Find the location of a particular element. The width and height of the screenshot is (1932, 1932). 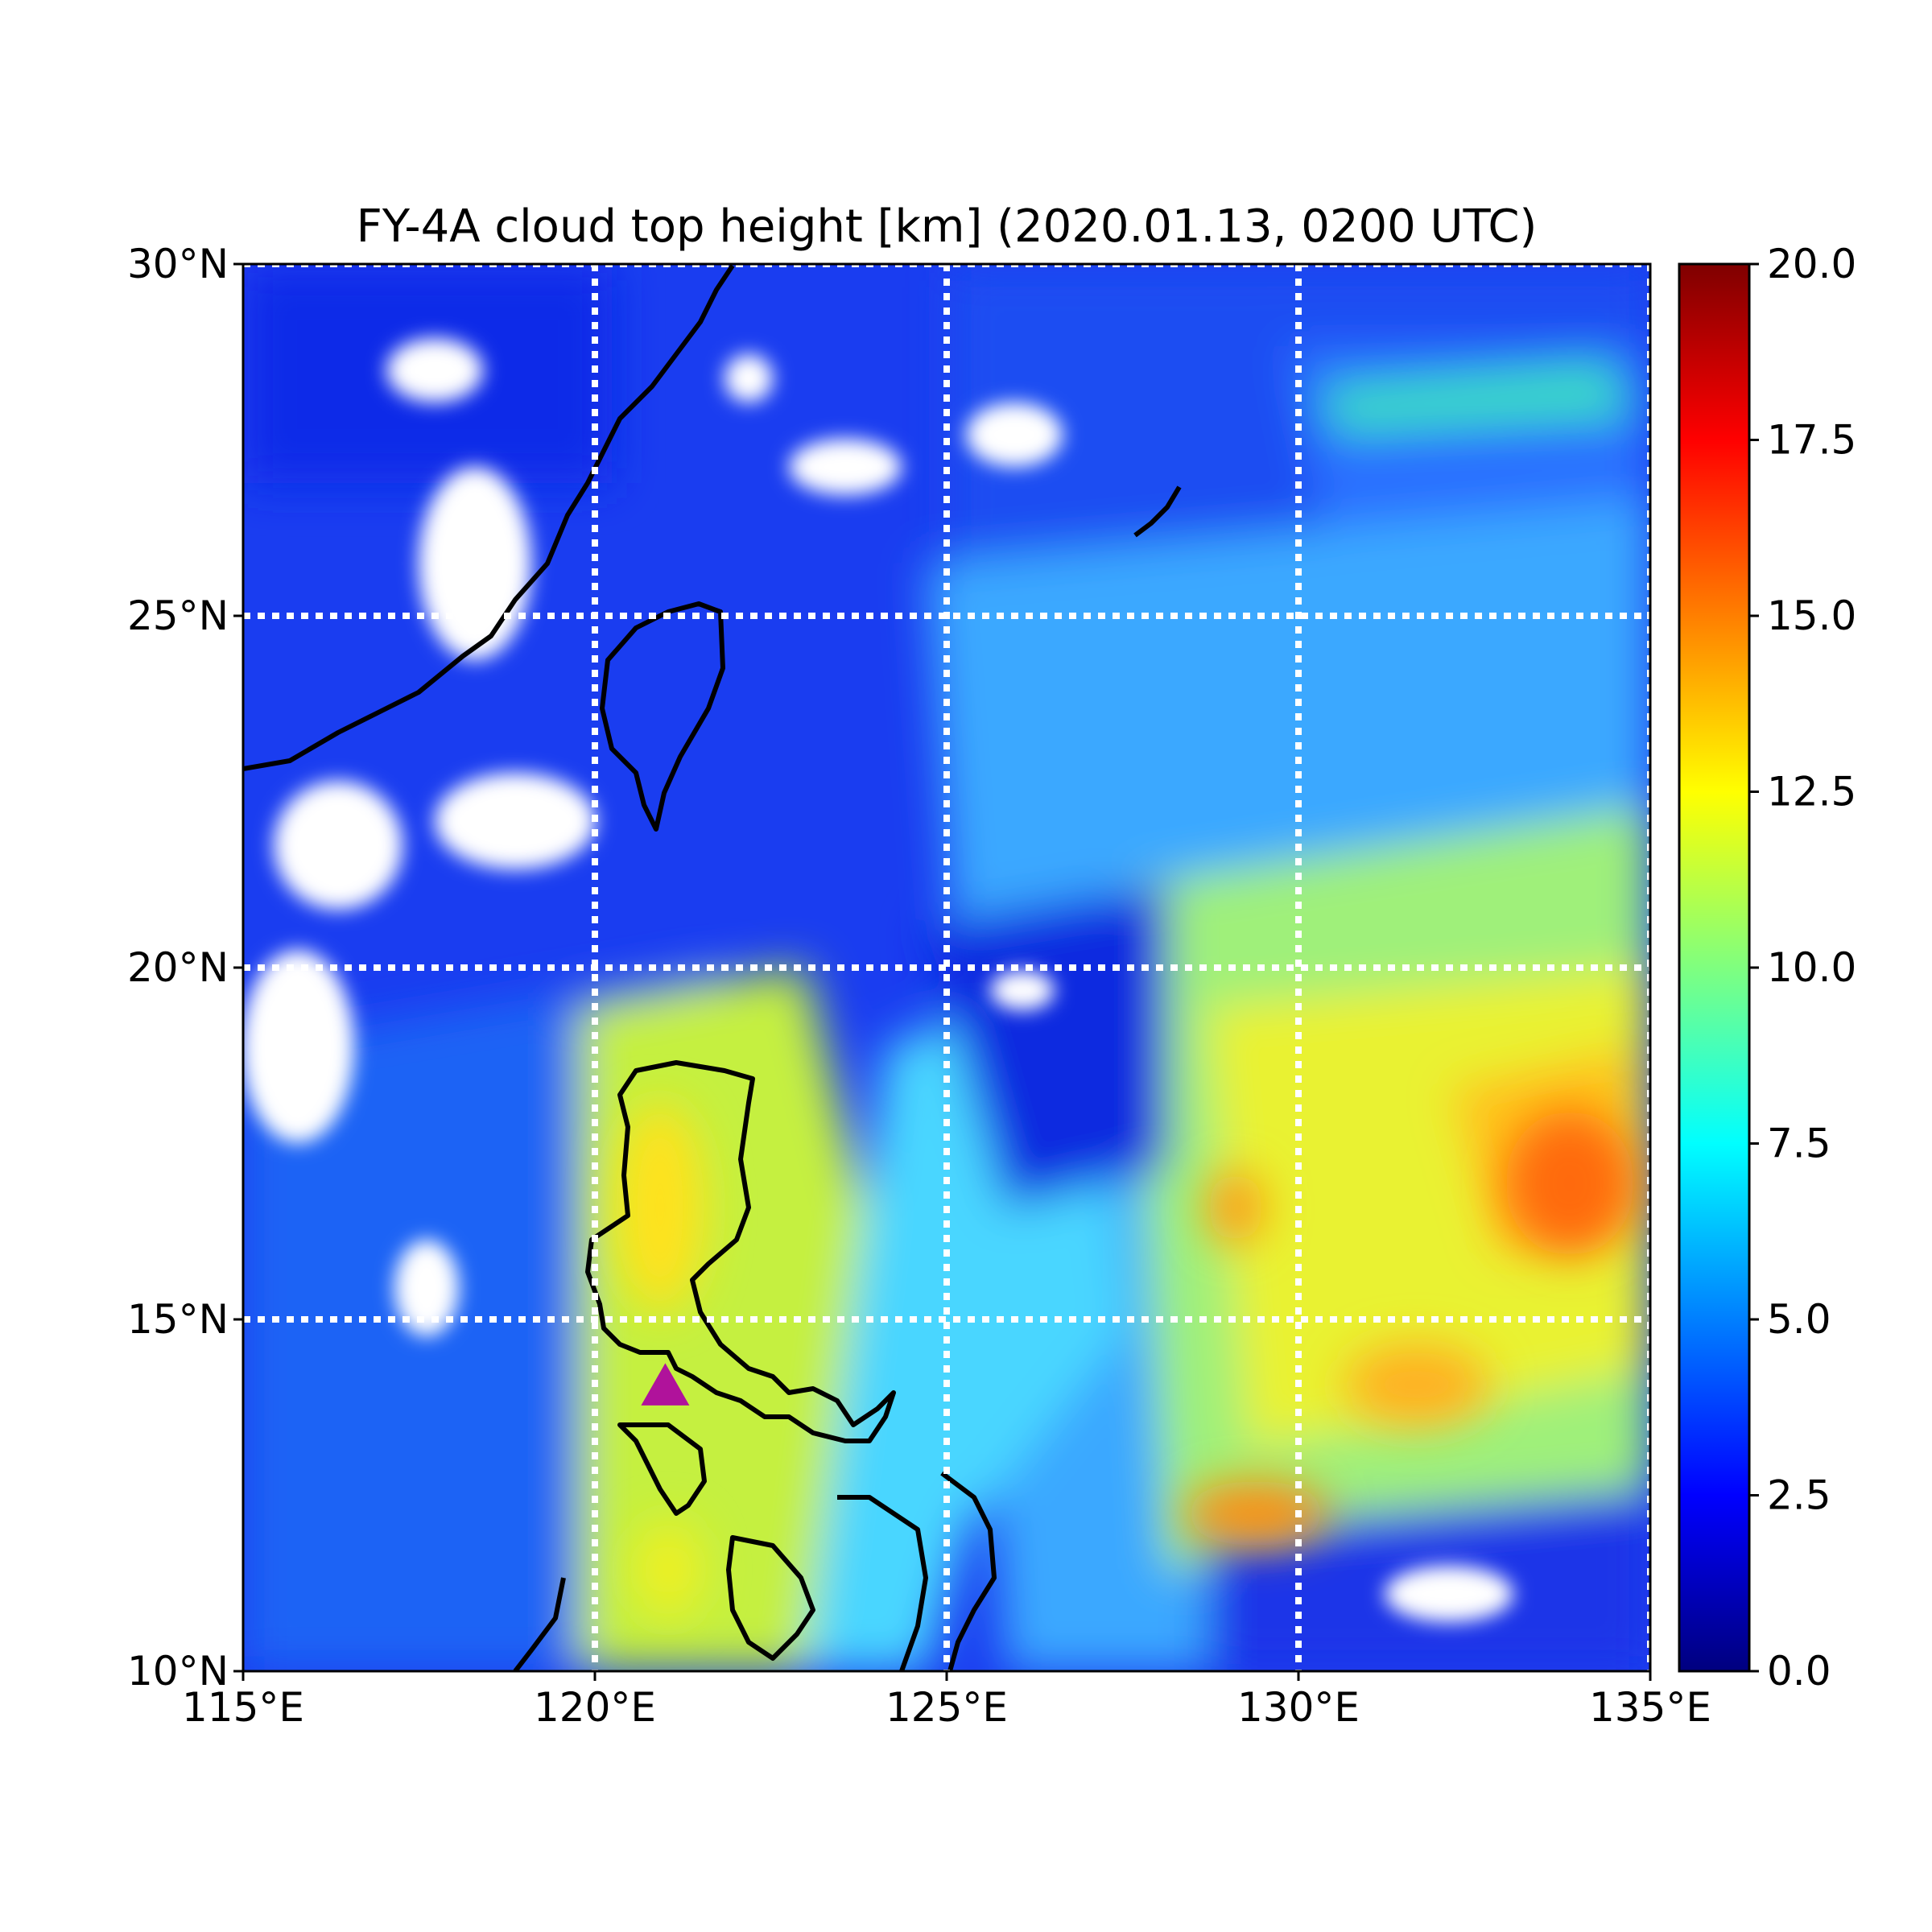

lat-tick-label: 15°N is located at coordinates (178, 1319).